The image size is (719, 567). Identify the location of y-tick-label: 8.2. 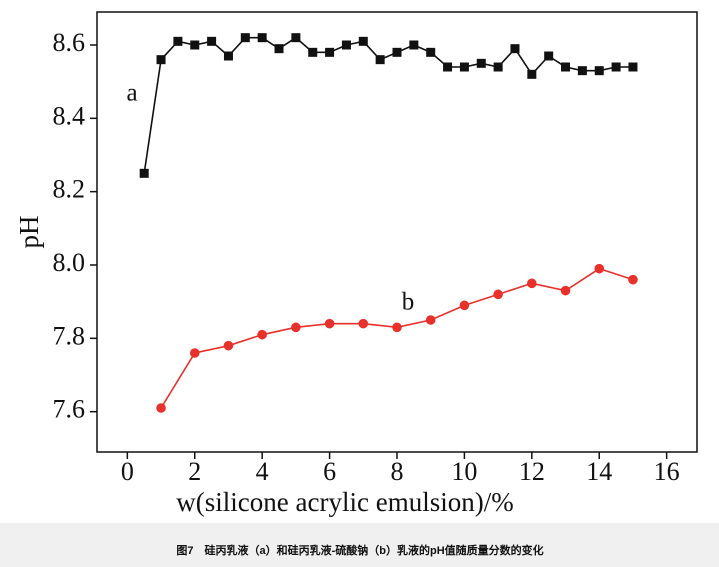
(69, 189).